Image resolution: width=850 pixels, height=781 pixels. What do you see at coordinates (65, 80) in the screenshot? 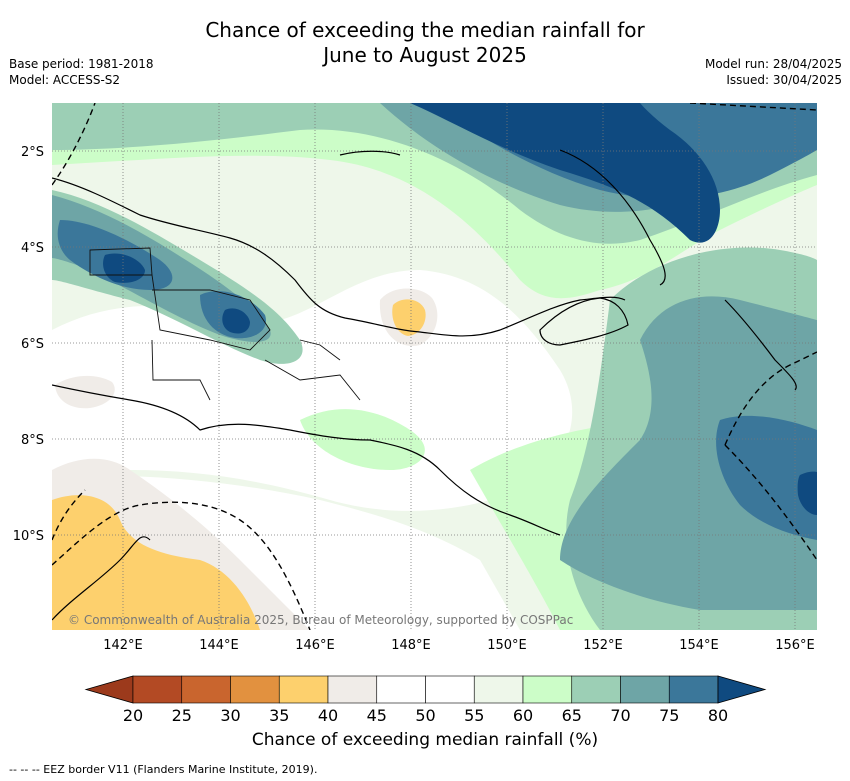
I see `model-name: Model: ACCESS-S2` at bounding box center [65, 80].